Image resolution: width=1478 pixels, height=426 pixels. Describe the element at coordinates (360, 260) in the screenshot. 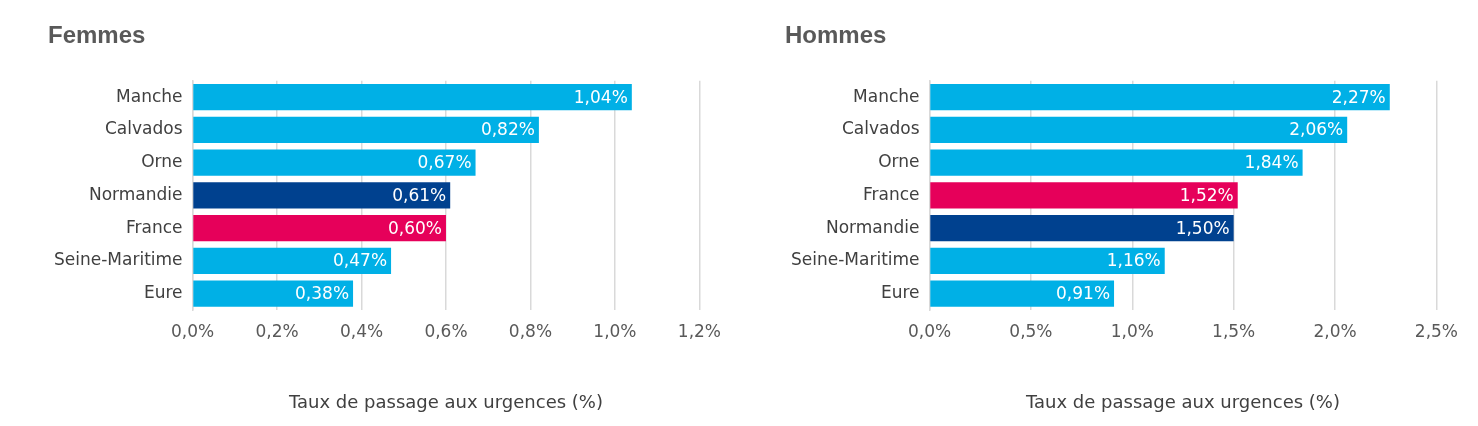

I see `data-label: 0,47%` at that location.